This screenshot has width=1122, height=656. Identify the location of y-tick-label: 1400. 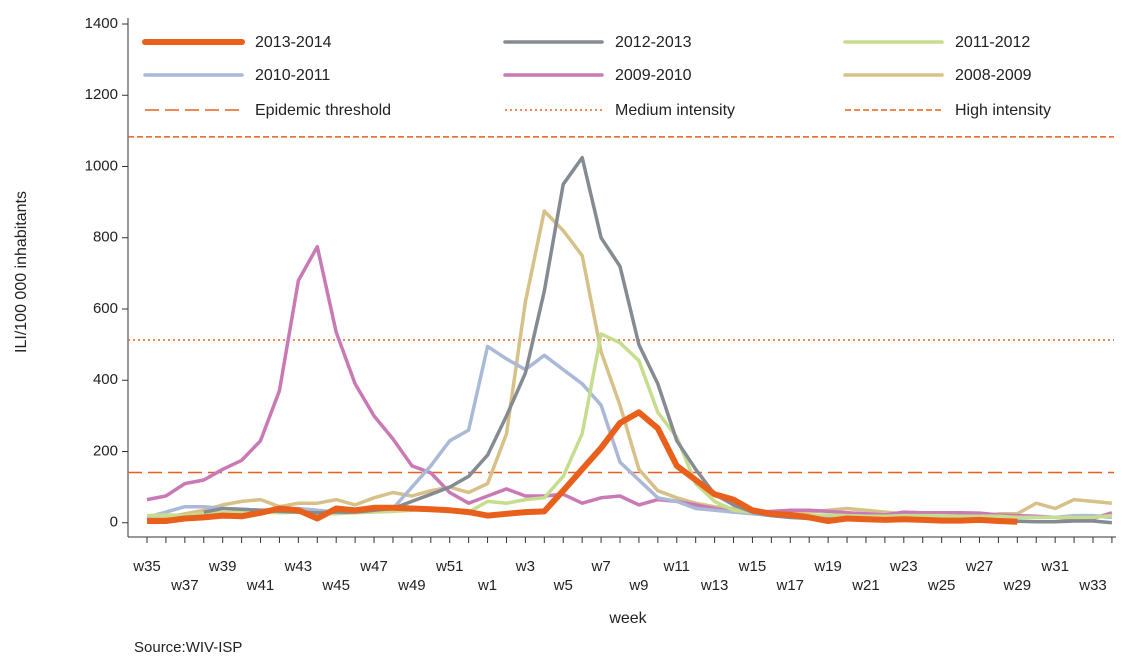
(101, 23).